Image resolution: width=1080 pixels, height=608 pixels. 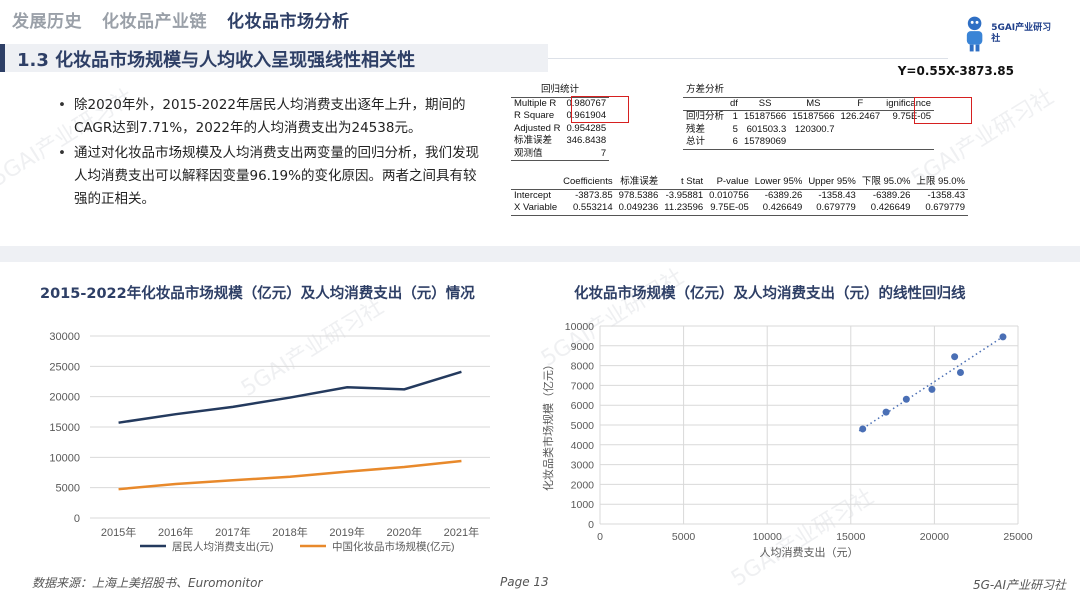 I want to click on y-tick-label: 2000, so click(x=583, y=485).